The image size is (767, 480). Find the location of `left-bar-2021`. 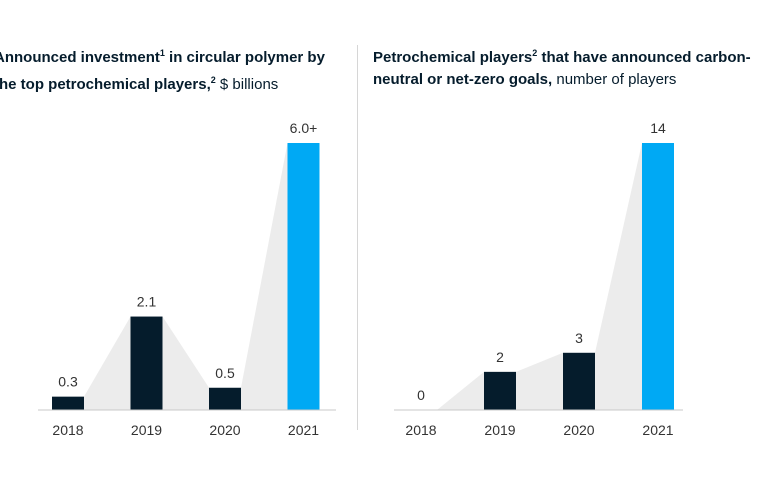

left-bar-2021 is located at coordinates (303, 276).